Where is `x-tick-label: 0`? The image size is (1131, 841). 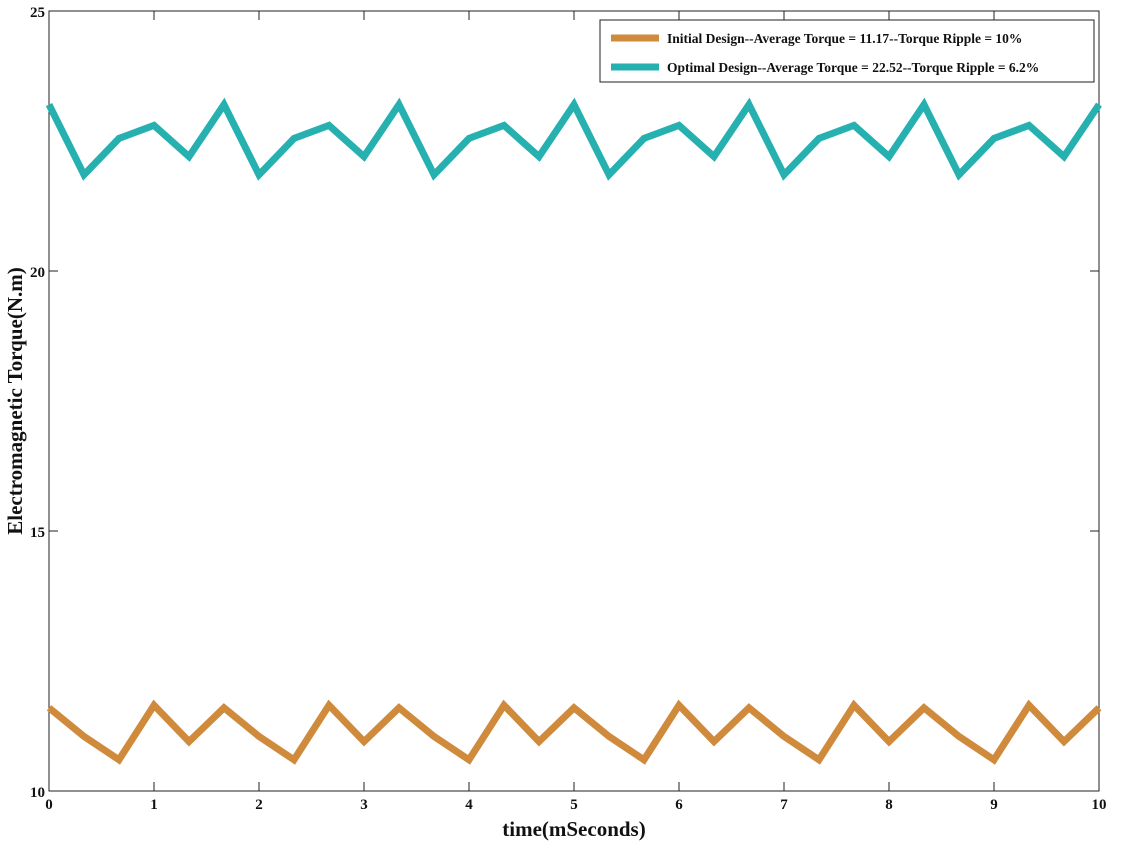
x-tick-label: 0 is located at coordinates (49, 805).